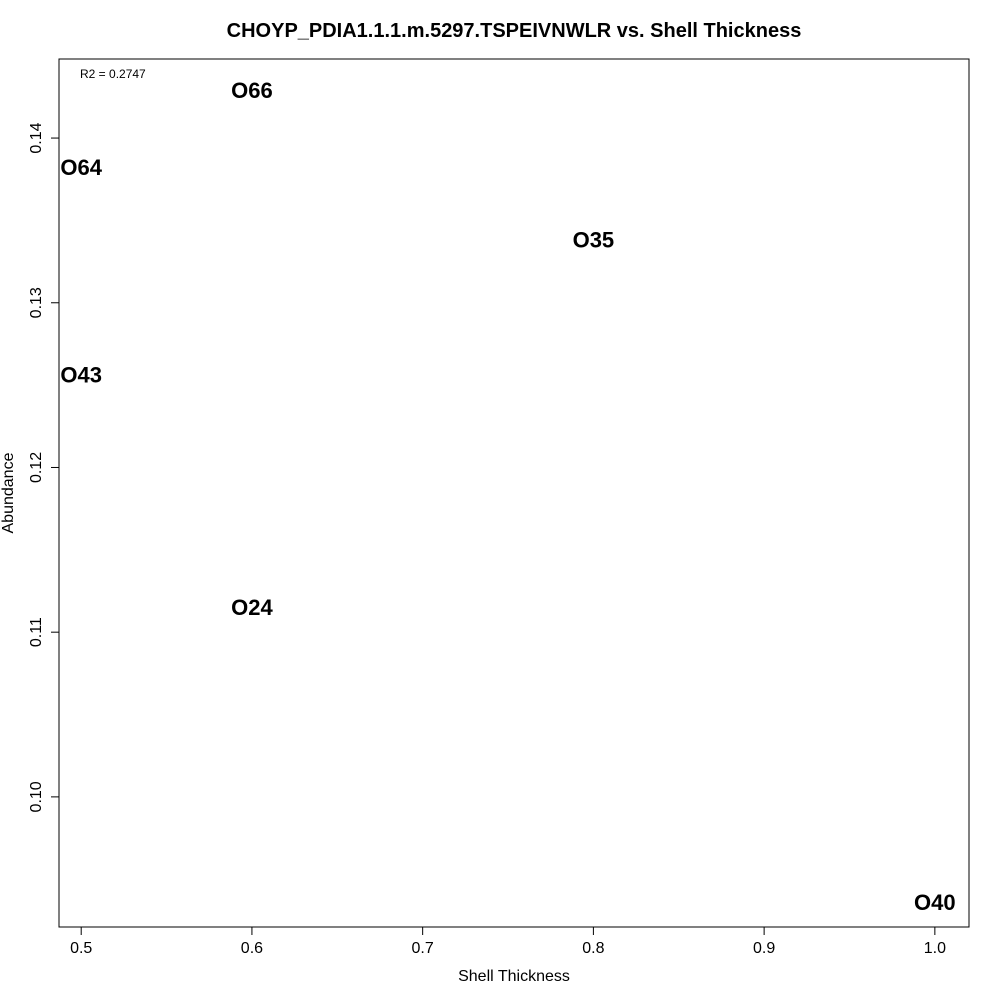  I want to click on point-o66: O66, so click(252, 90).